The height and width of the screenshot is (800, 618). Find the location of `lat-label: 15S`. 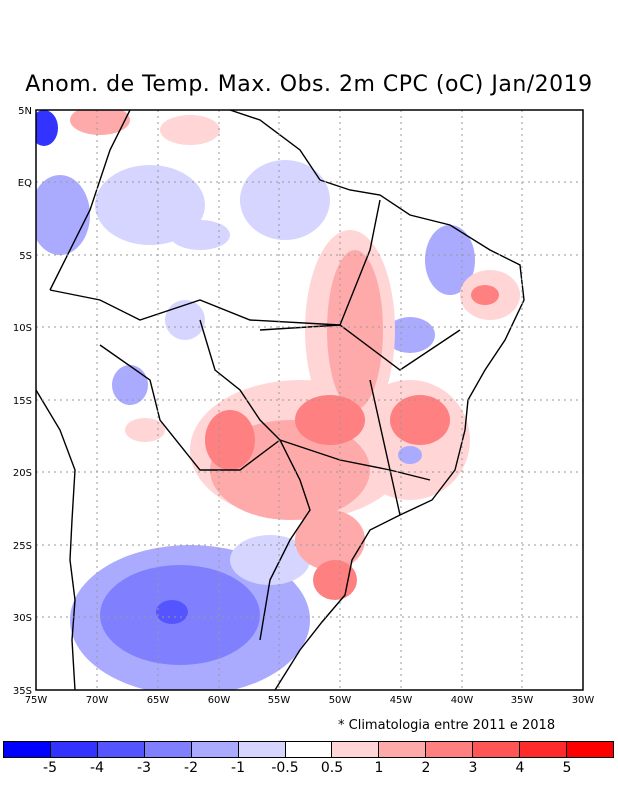

lat-label: 15S is located at coordinates (22, 401).